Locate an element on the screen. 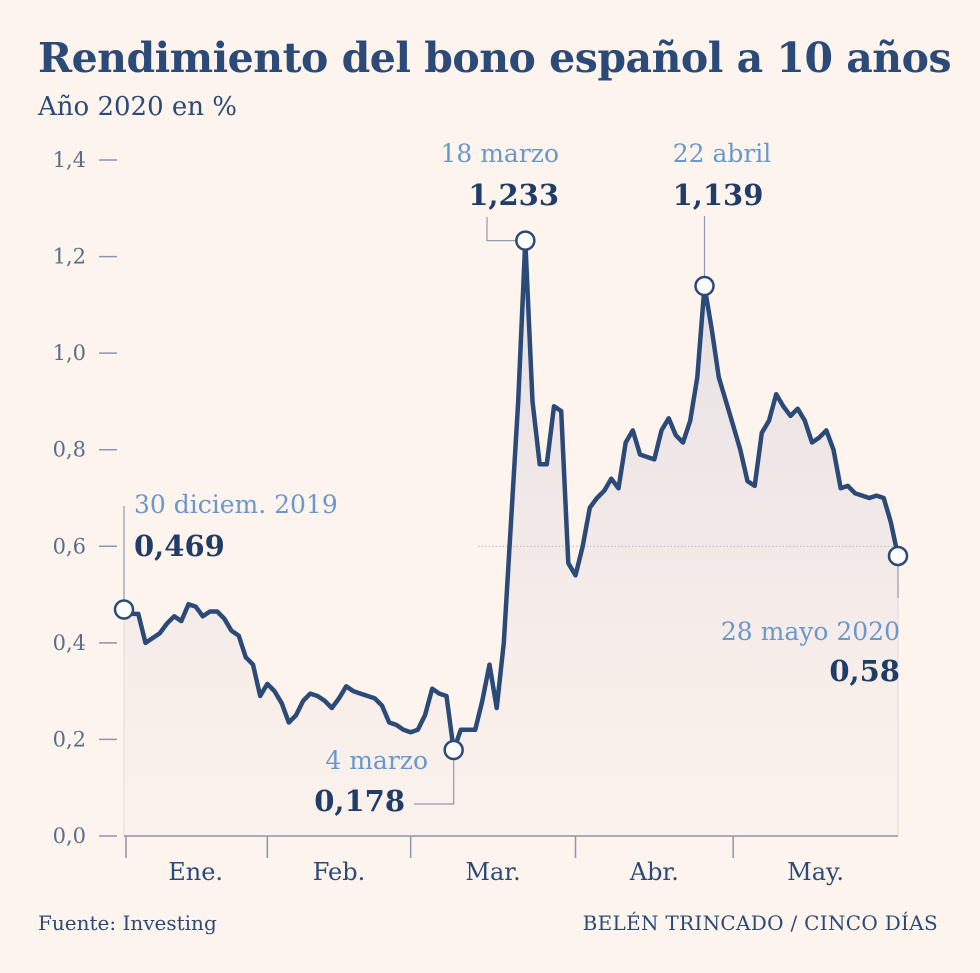 The height and width of the screenshot is (973, 980). y-tick-label: 0,6 is located at coordinates (69, 546).